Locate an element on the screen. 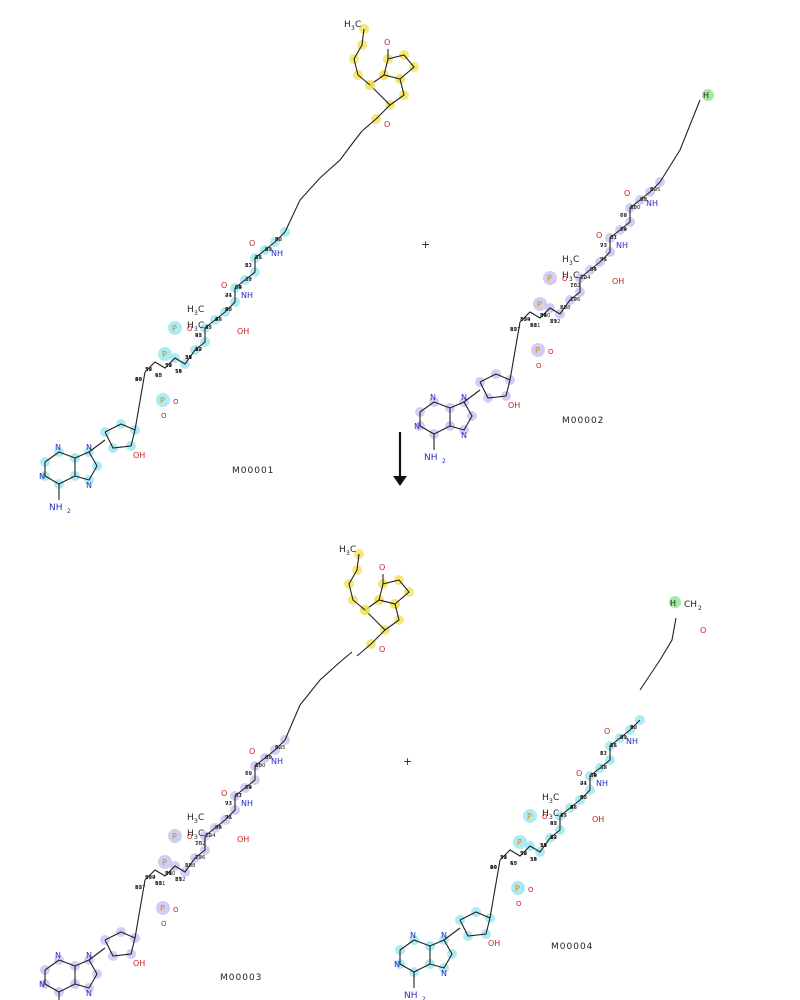 This screenshot has width=800, height=1000. atom-number: 10 is located at coordinates (493, 868).